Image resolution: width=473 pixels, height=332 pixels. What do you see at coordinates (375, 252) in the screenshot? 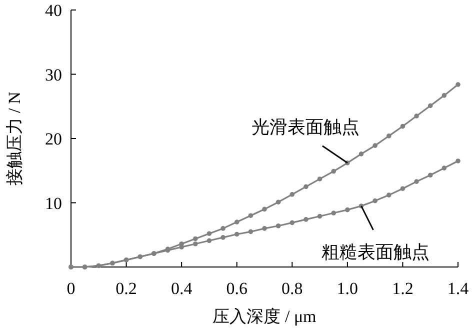
I see `annotation: 粗糙表面触点` at bounding box center [375, 252].